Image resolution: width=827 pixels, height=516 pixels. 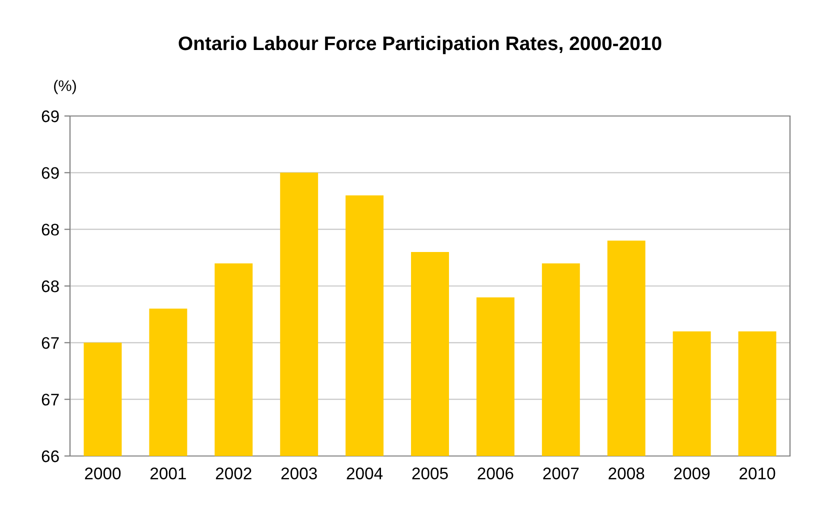 I want to click on x-tick-label: 2008, so click(x=626, y=474).